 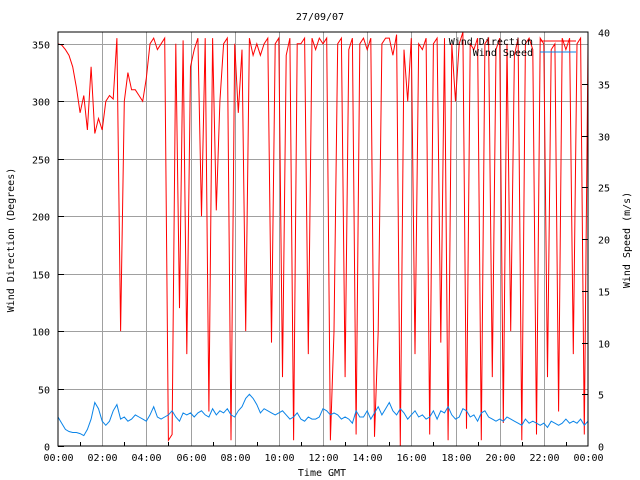 What do you see at coordinates (235, 458) in the screenshot?
I see `x-tick-label: 08:00` at bounding box center [235, 458].